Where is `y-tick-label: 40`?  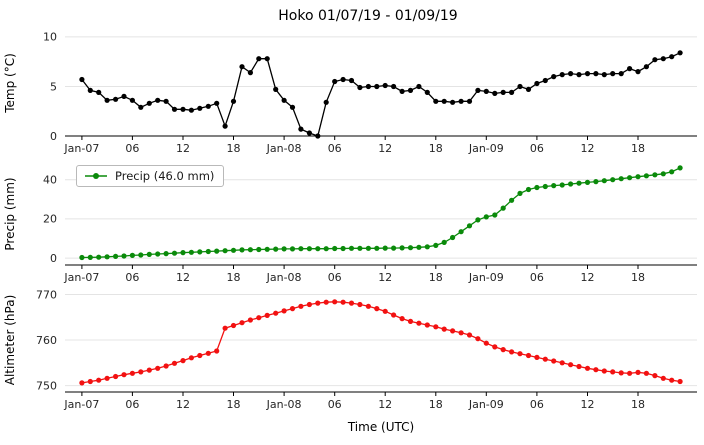
y-tick-label: 40 is located at coordinates (50, 180).